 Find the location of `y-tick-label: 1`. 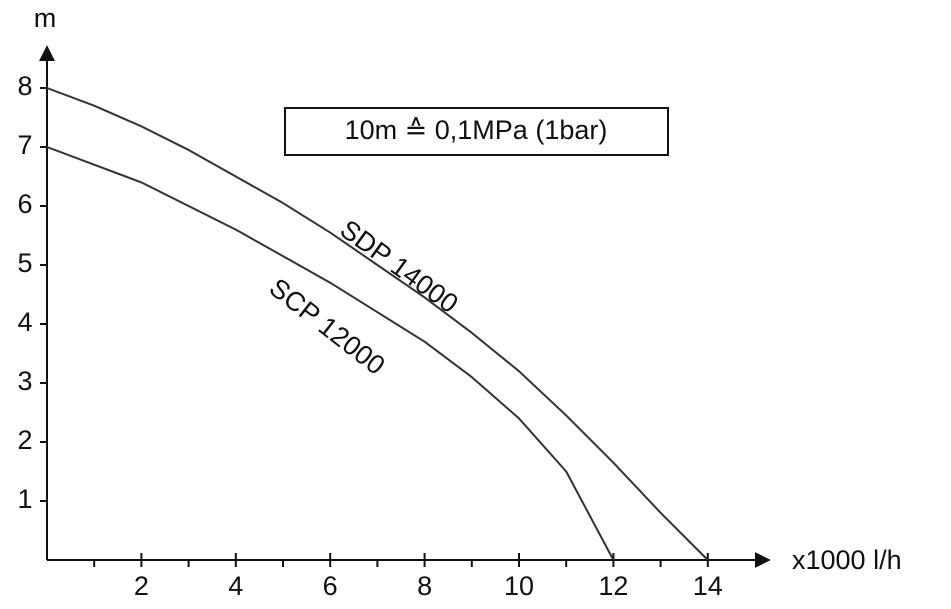

y-tick-label: 1 is located at coordinates (24, 499).